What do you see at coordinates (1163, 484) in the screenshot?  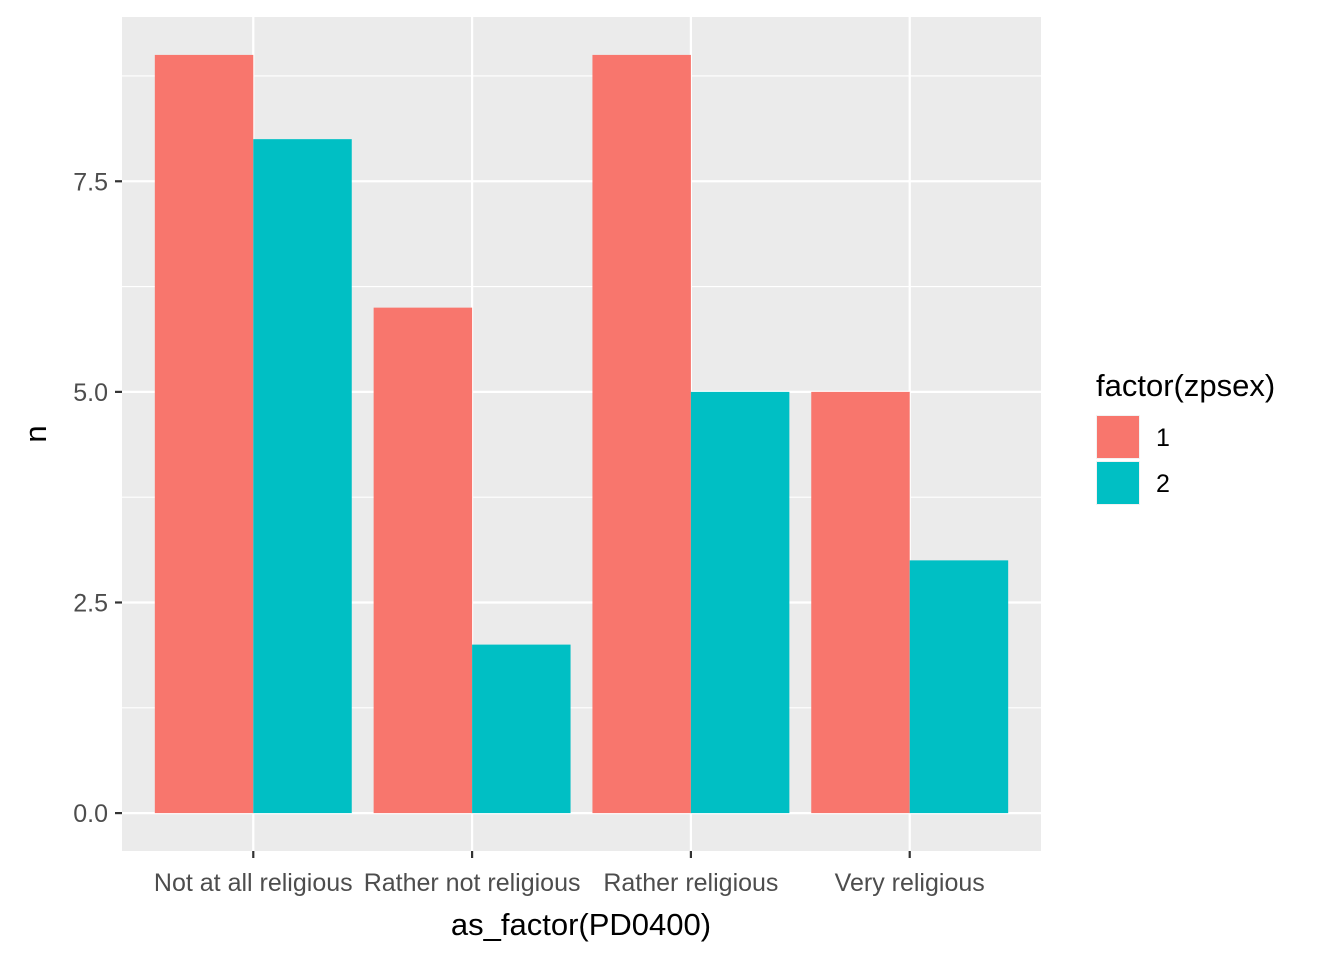 I see `legend-label-2: 2` at bounding box center [1163, 484].